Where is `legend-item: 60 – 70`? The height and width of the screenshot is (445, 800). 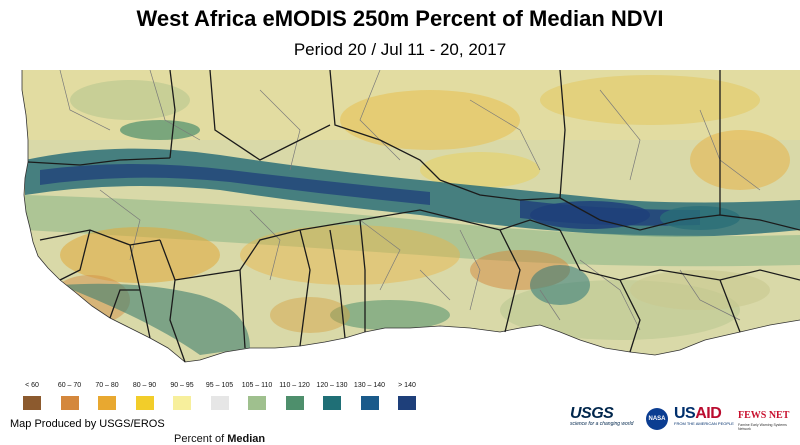 legend-item: 60 – 70 is located at coordinates (70, 396).